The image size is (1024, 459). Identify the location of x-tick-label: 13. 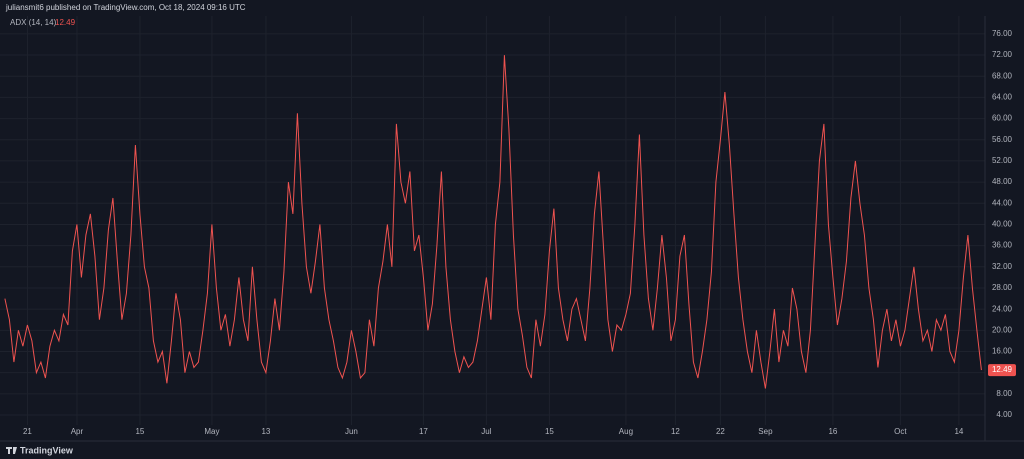
(265, 431).